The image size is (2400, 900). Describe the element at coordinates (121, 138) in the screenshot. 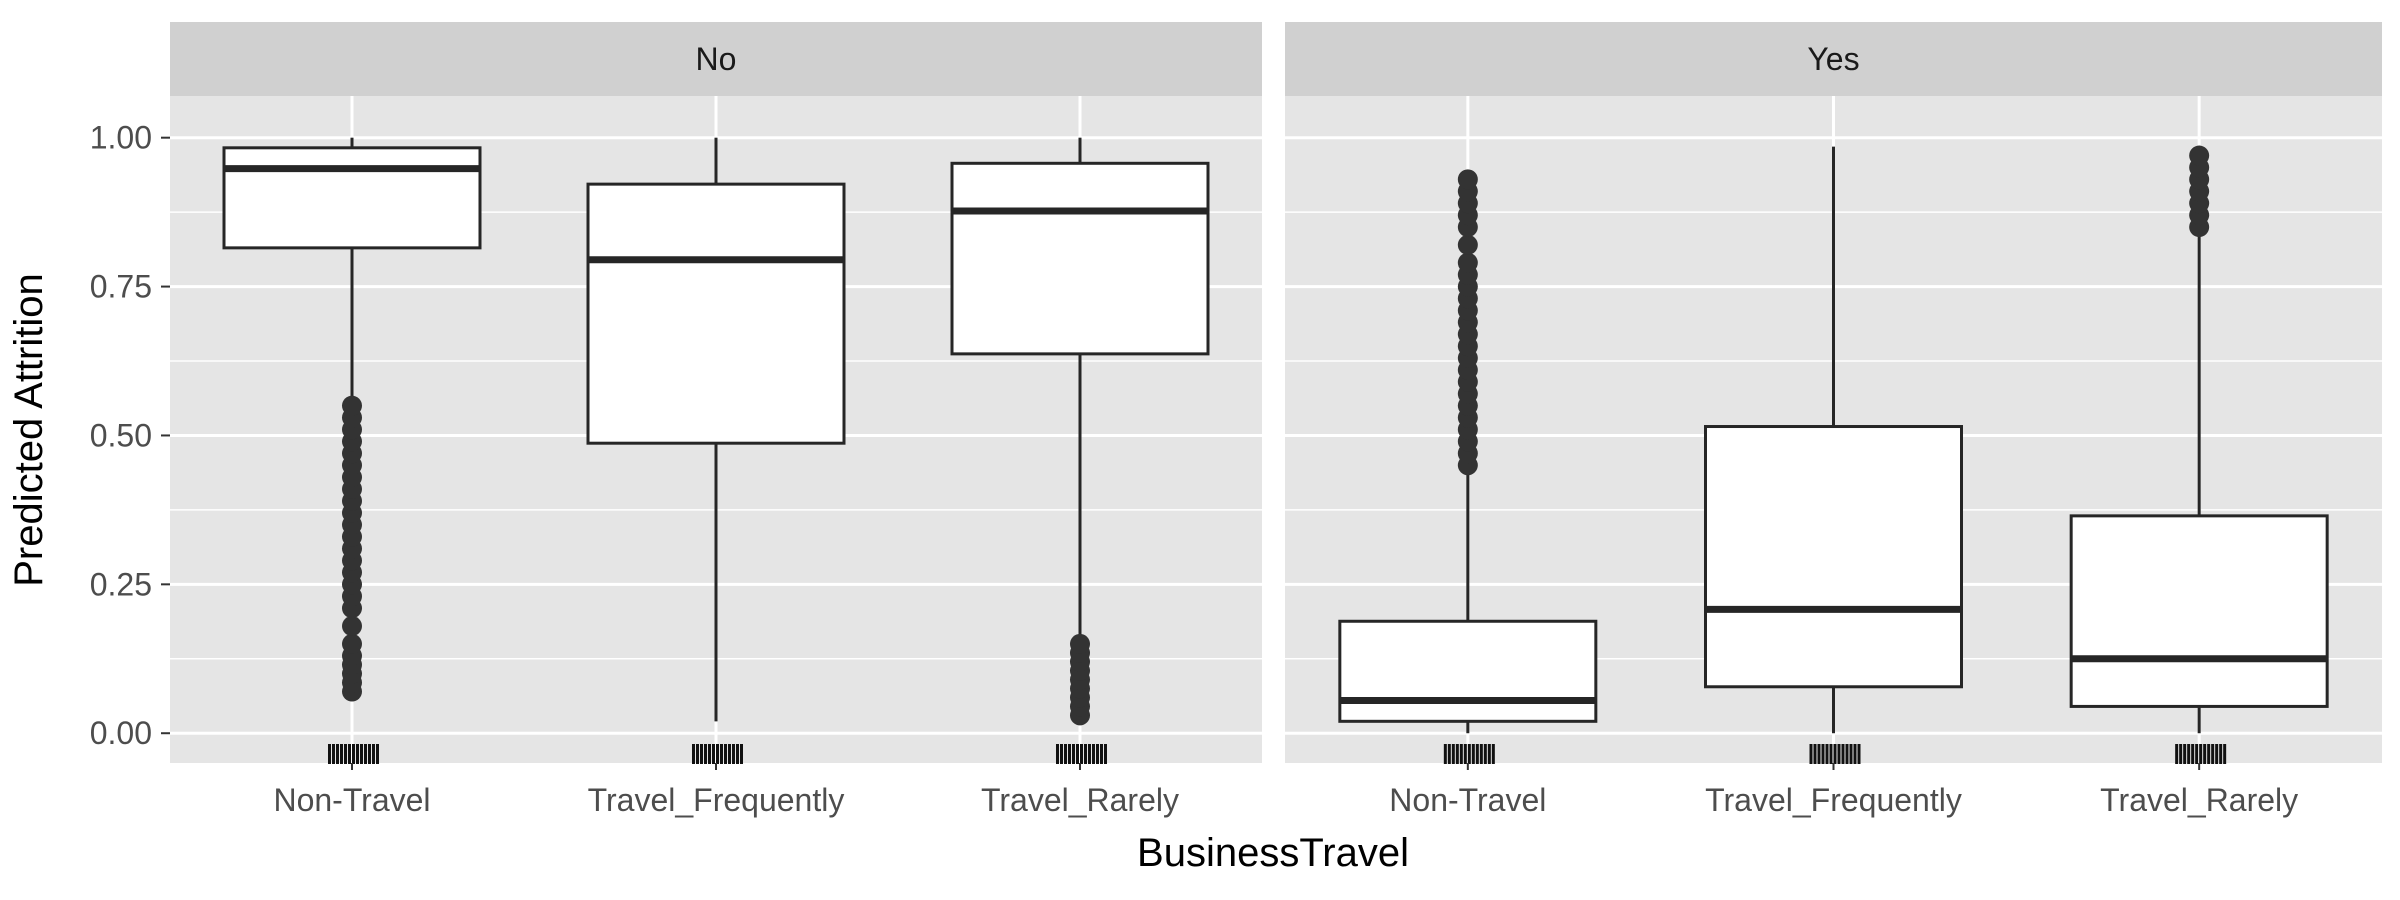

I see `y-tick-label: 1.00` at that location.